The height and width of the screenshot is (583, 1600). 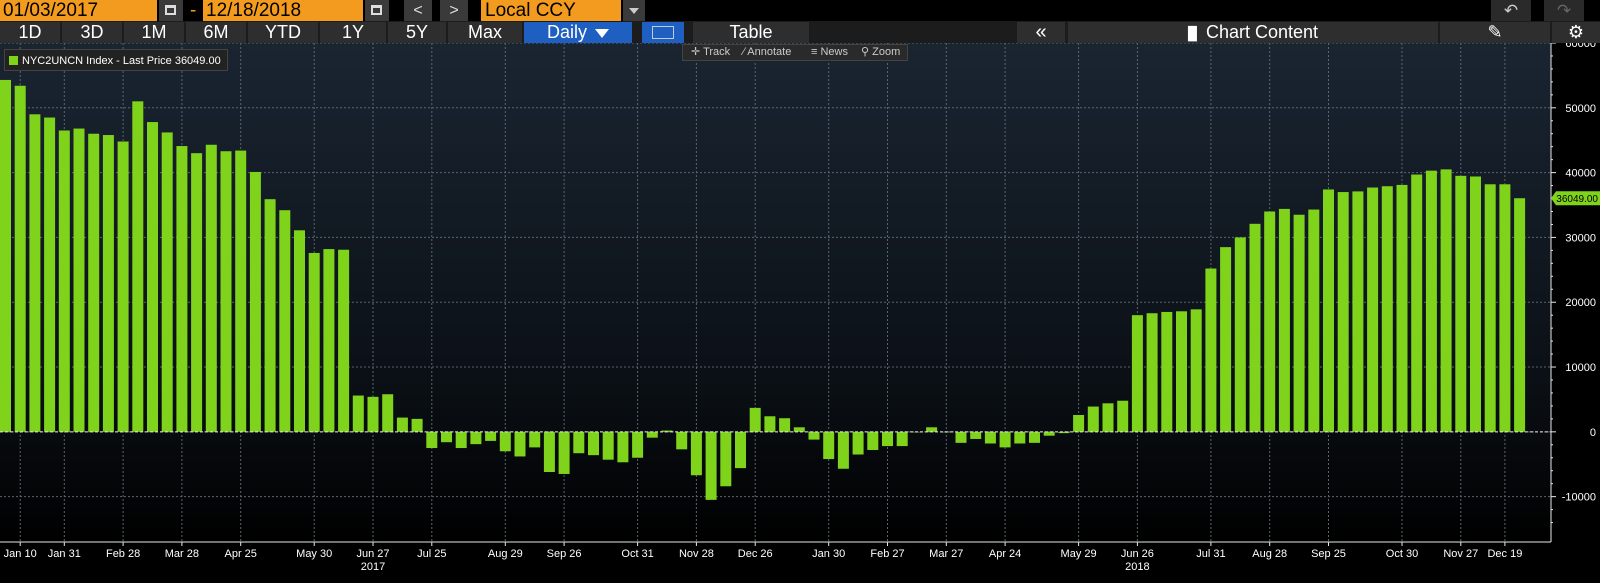 What do you see at coordinates (834, 52) in the screenshot?
I see `news-label: News` at bounding box center [834, 52].